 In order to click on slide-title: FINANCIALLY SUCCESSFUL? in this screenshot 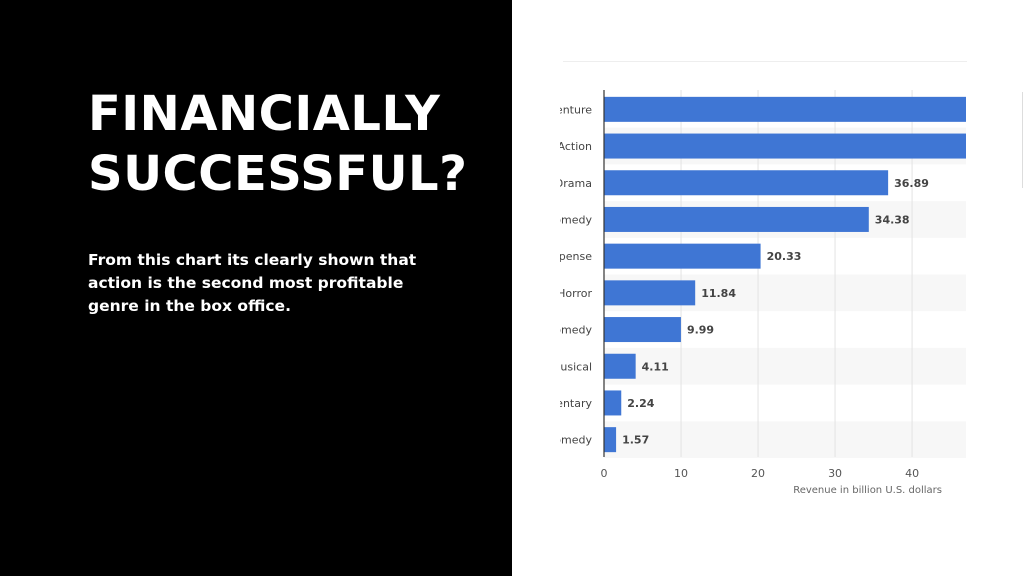, I will do `click(288, 144)`.